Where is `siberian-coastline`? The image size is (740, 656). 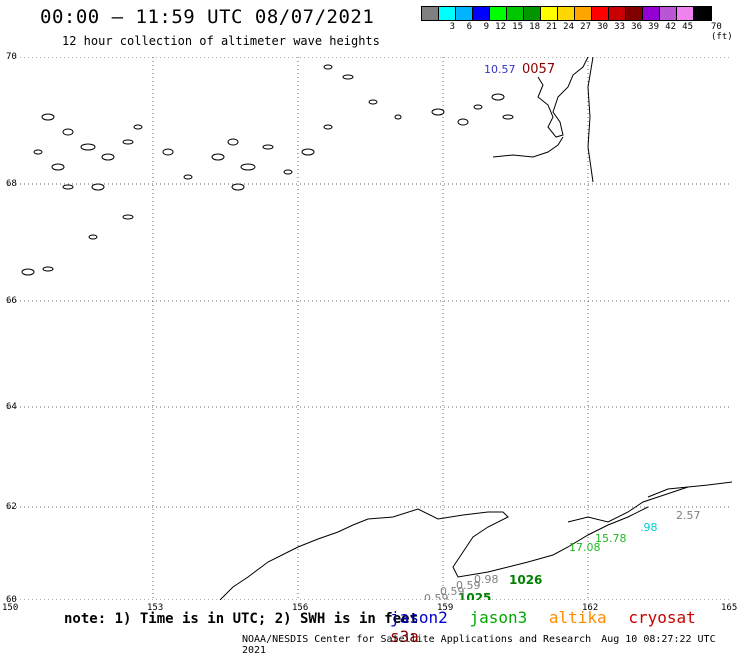
siberian-coastline is located at coordinates (543, 120).